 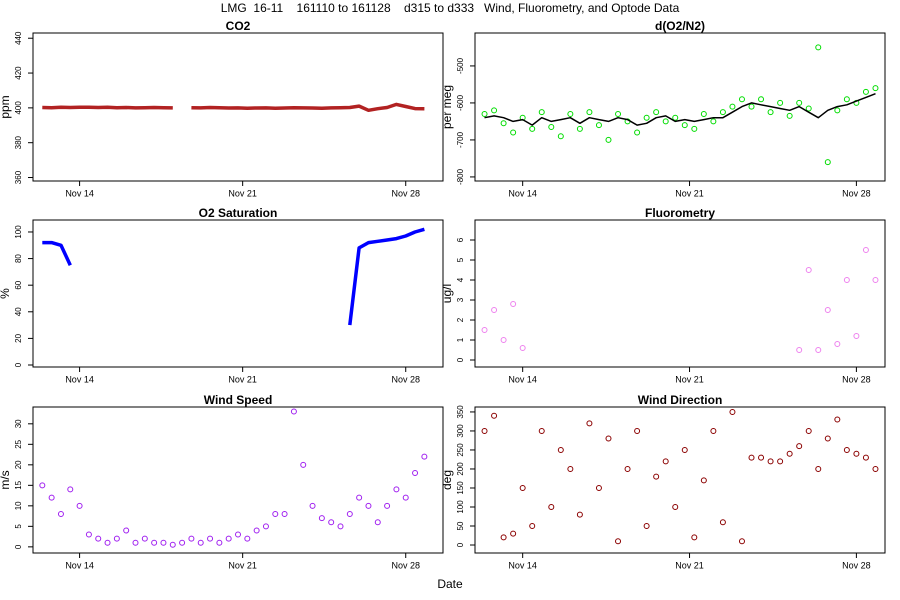 What do you see at coordinates (460, 299) in the screenshot?
I see `y-tick-label: 3` at bounding box center [460, 299].